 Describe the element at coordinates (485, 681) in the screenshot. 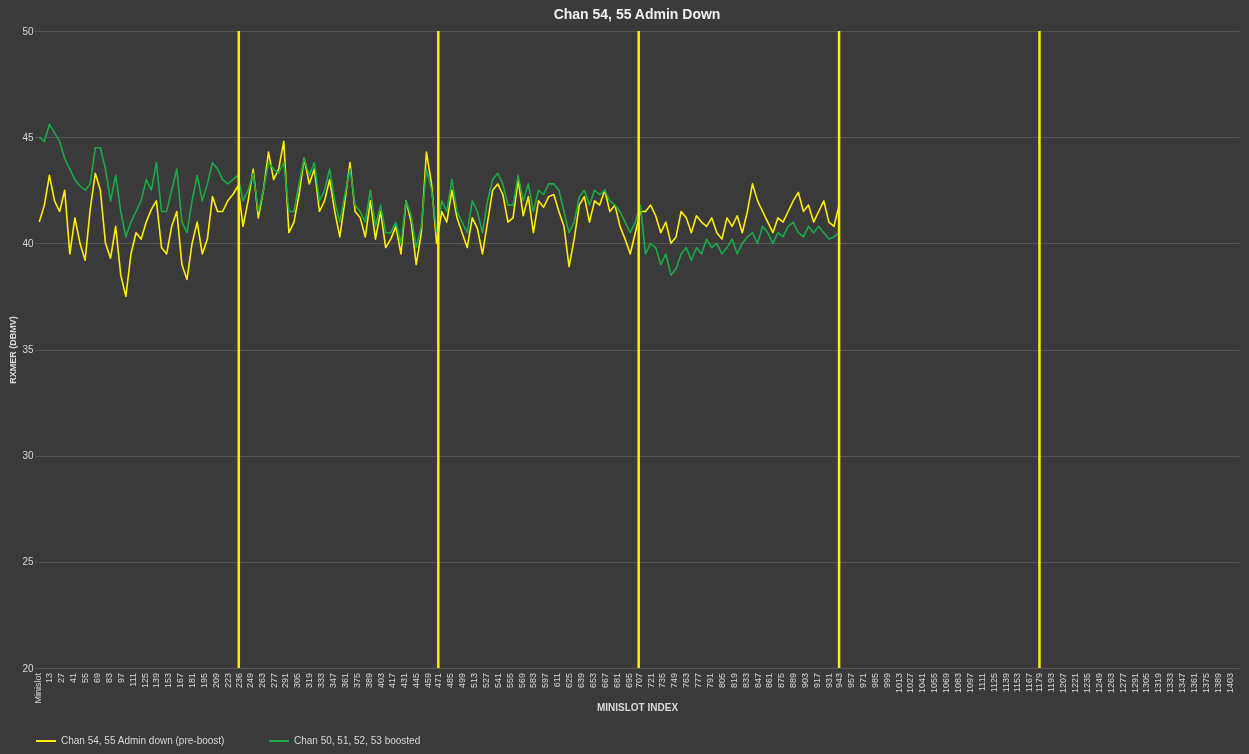

I see `x-tick-label: 527` at that location.